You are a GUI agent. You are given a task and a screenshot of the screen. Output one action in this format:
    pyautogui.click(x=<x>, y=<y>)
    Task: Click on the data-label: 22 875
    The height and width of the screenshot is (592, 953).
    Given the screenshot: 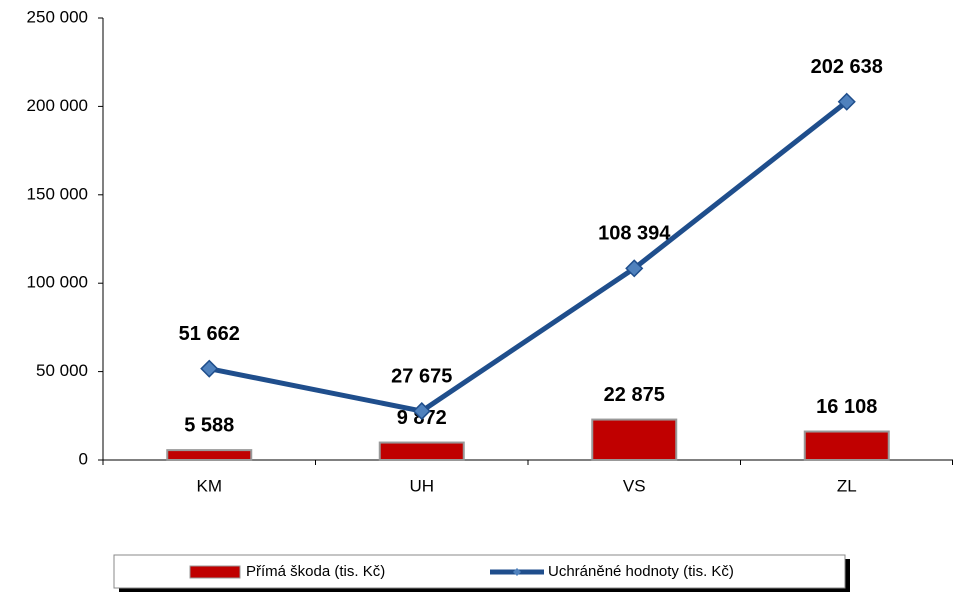 What is the action you would take?
    pyautogui.click(x=634, y=395)
    